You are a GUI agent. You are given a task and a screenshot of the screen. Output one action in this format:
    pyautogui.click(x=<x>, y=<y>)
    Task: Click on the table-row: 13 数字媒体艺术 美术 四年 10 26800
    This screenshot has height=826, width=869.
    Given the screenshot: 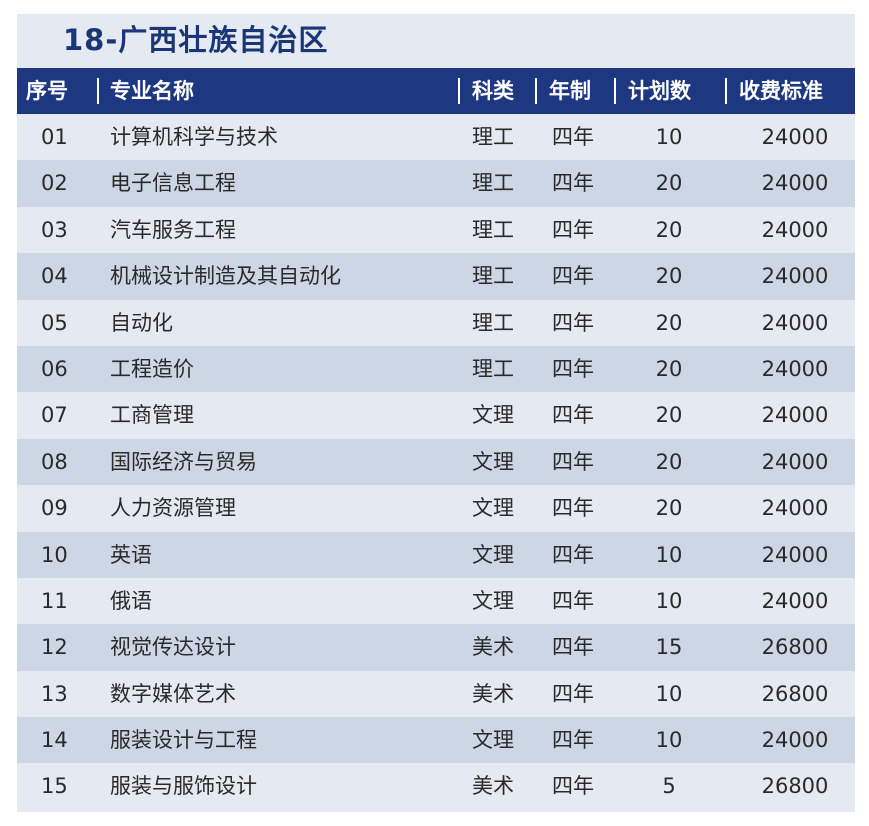 What is the action you would take?
    pyautogui.click(x=436, y=694)
    